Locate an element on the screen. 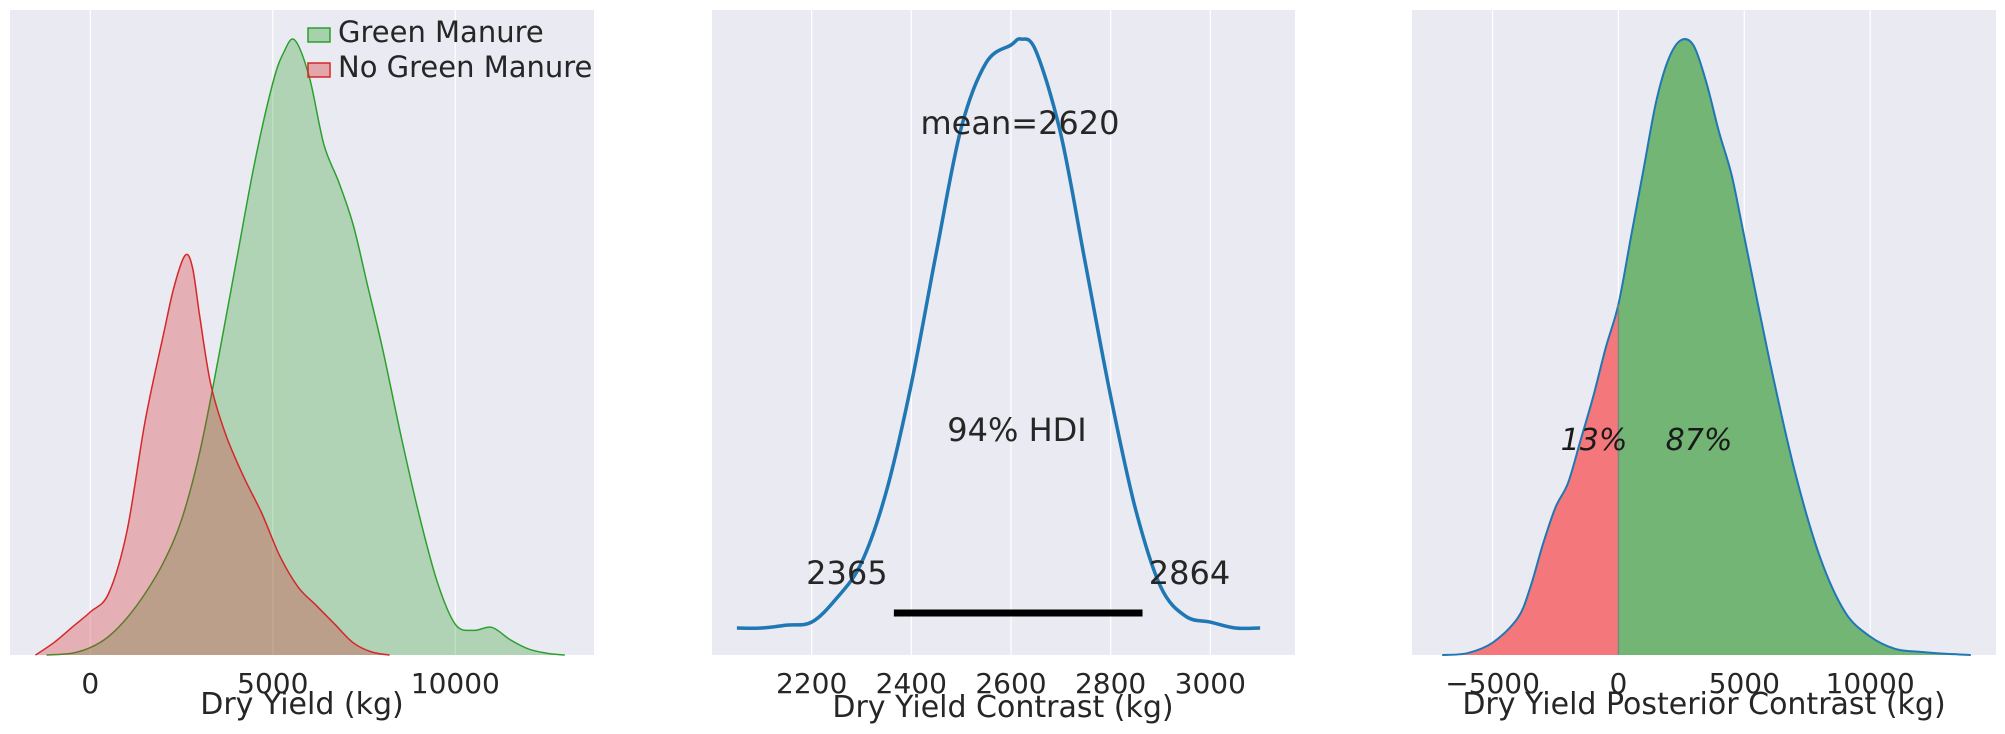 This screenshot has width=2005, height=734. x-axis-label: Dry Yield (kg) is located at coordinates (302, 704).